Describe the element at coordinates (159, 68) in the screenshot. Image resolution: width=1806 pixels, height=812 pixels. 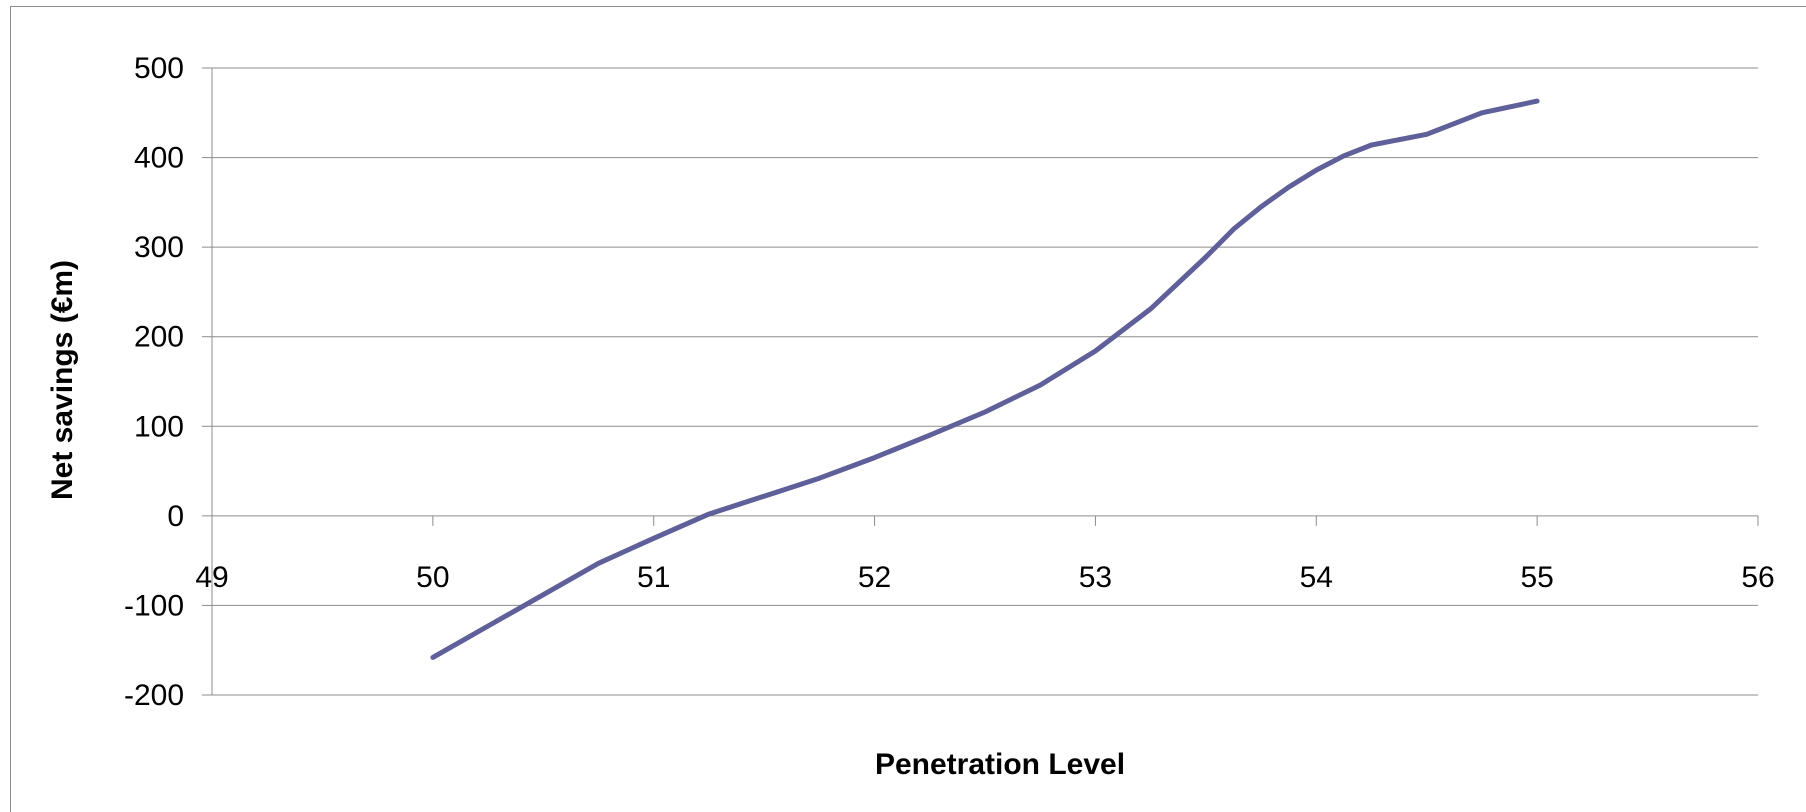
I see `y-tick-label: 500` at that location.